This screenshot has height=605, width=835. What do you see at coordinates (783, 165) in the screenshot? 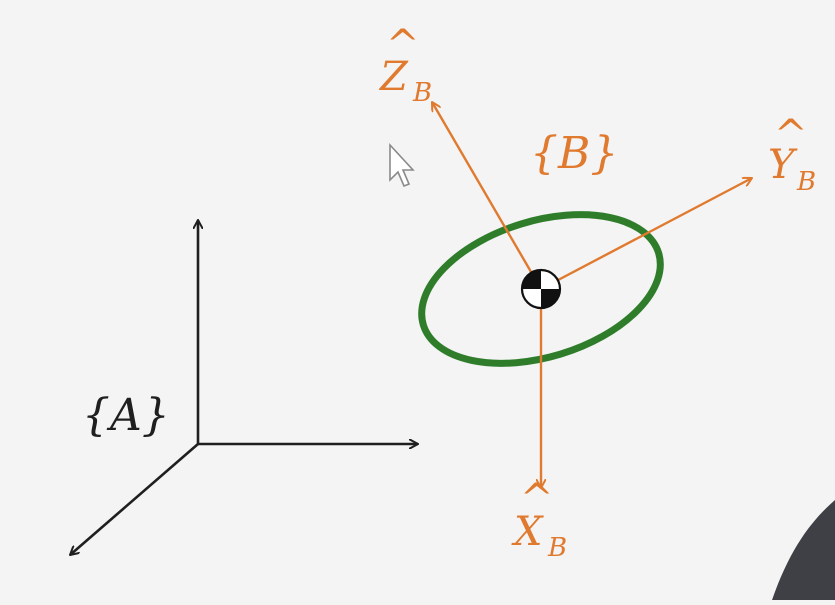
I see `y-axis-letter: Y` at bounding box center [783, 165].